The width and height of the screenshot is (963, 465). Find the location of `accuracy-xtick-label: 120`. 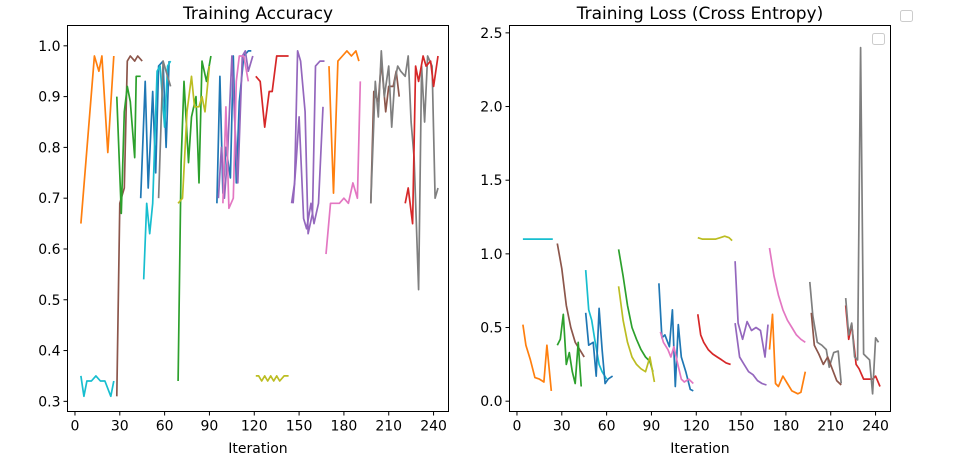

accuracy-xtick-label: 120 is located at coordinates (254, 427).